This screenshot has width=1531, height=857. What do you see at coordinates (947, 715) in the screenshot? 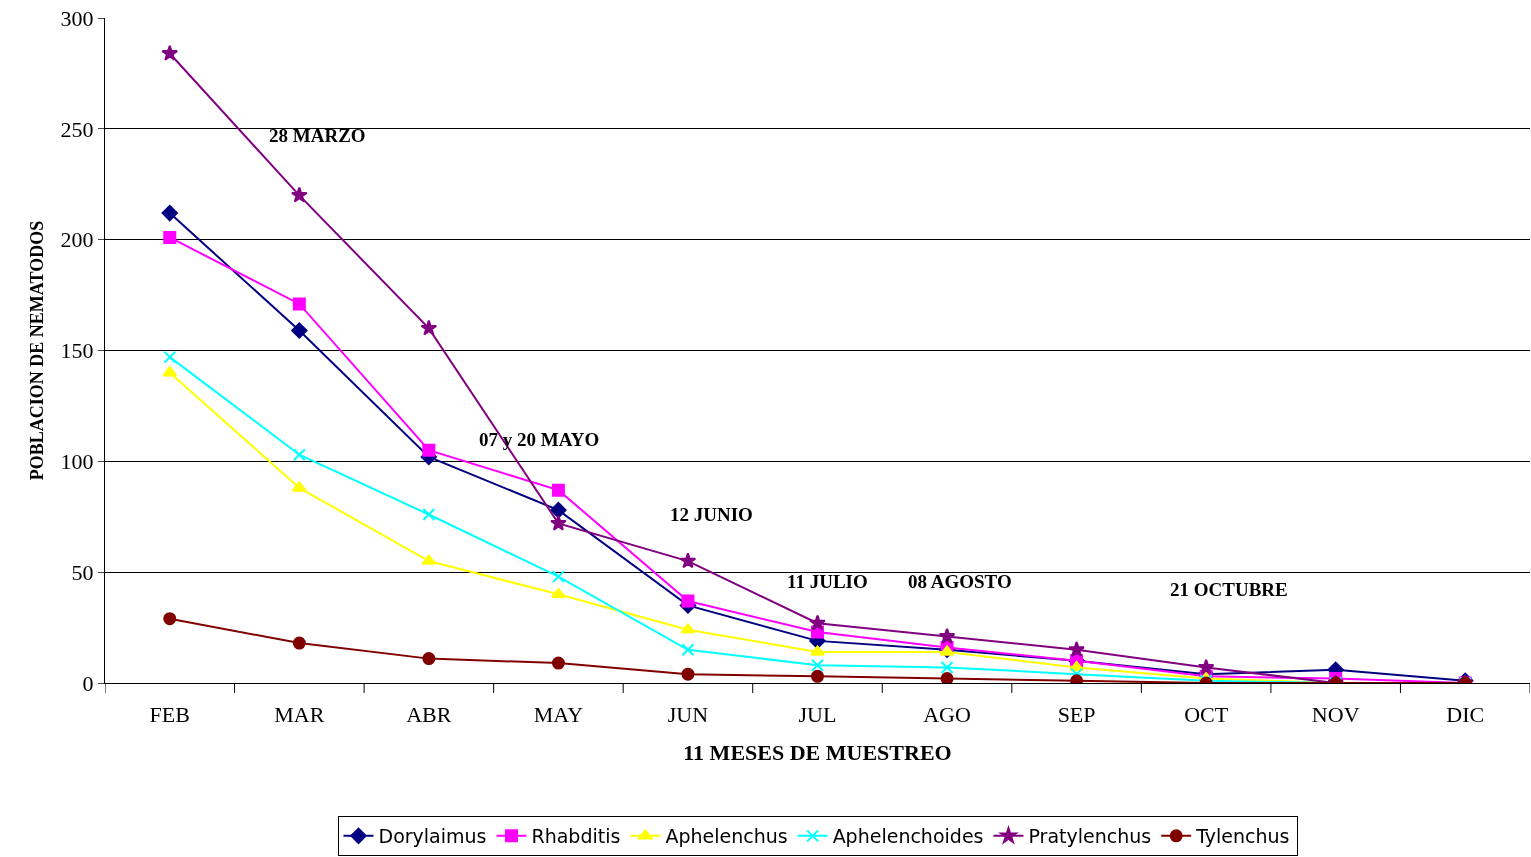
I see `x-tick-label: AGO` at bounding box center [947, 715].